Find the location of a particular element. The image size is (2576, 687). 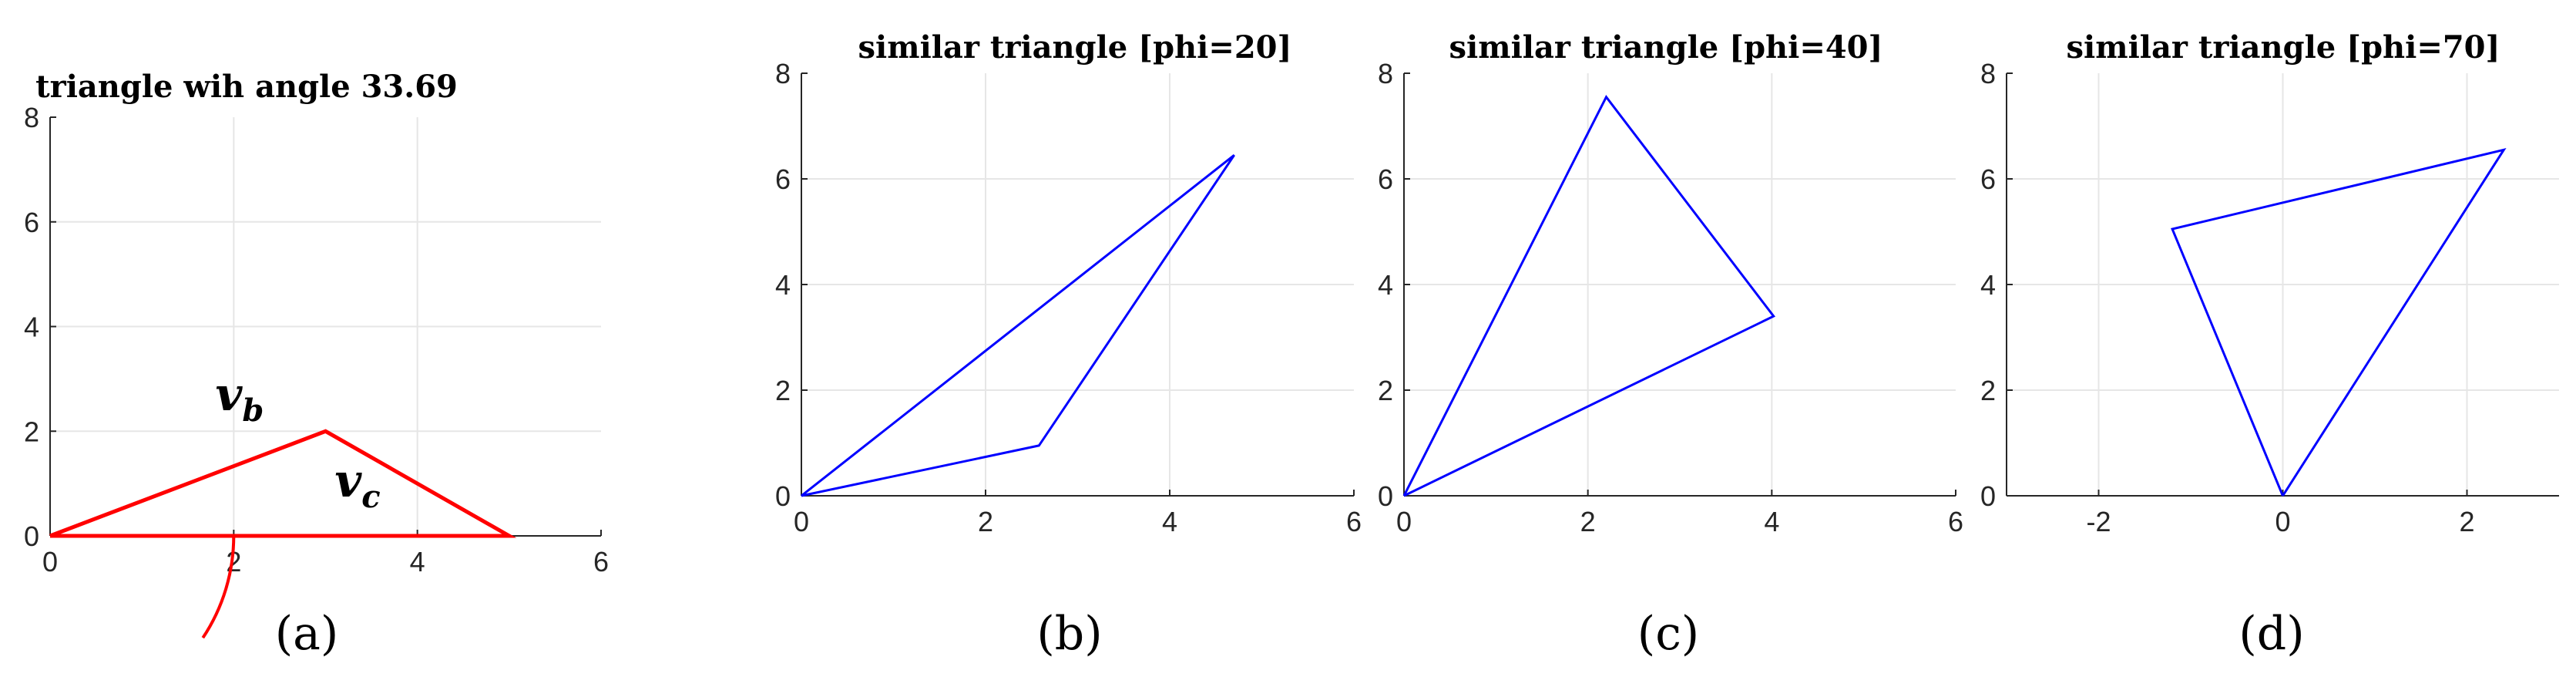

x-tick-label-c-2: 4 is located at coordinates (1771, 522).